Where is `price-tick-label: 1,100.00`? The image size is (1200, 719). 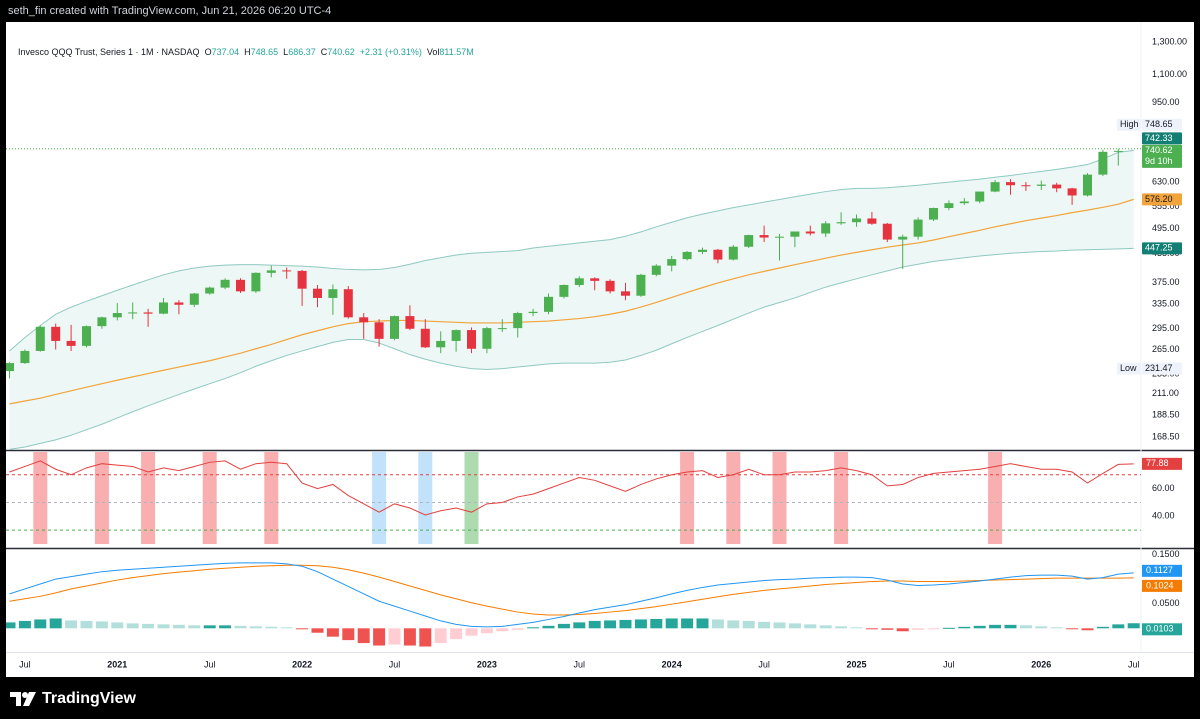
price-tick-label: 1,100.00 is located at coordinates (1169, 74).